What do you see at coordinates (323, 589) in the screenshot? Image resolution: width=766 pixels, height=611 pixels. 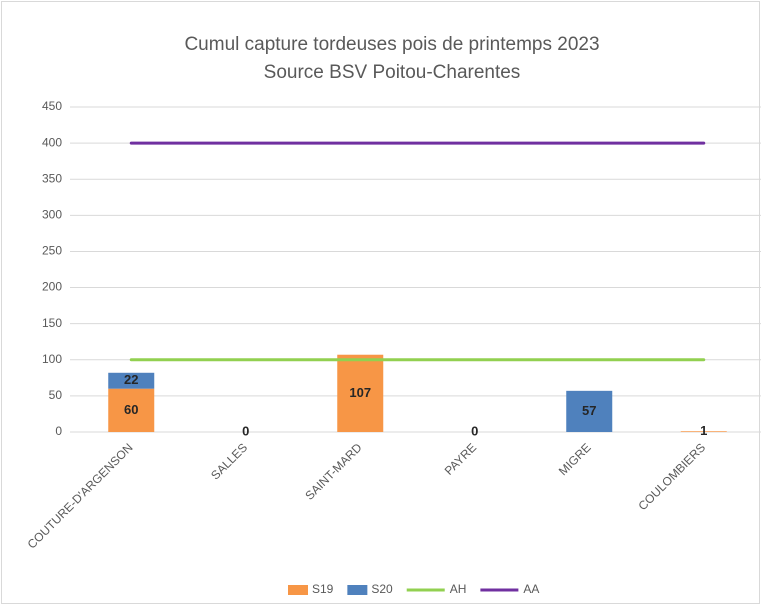 I see `legend-label: S19` at bounding box center [323, 589].